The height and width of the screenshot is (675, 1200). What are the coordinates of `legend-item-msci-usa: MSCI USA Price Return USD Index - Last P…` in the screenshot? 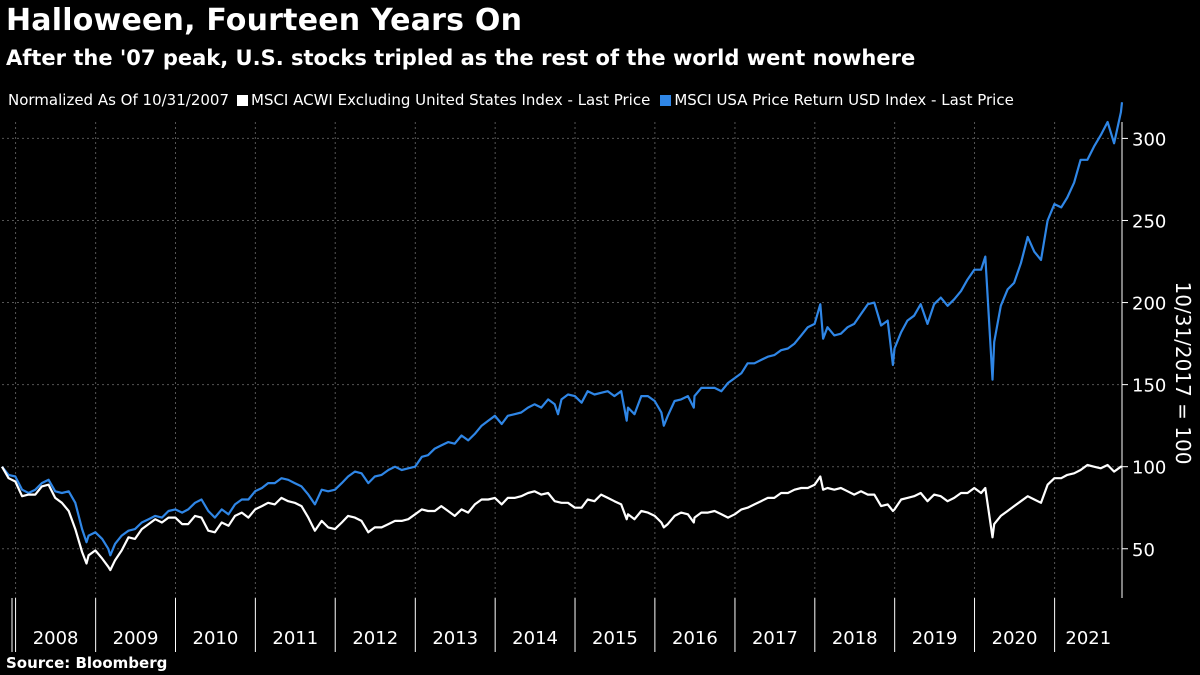 It's located at (837, 100).